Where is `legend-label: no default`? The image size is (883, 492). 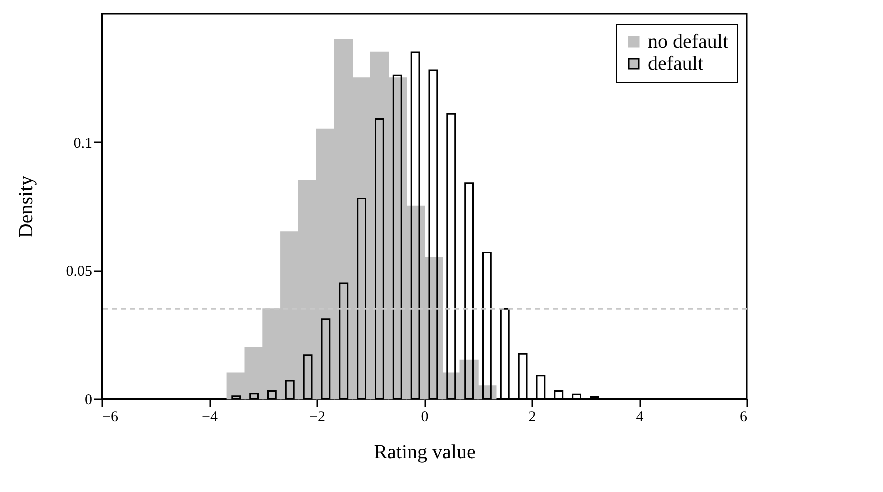 legend-label: no default is located at coordinates (688, 42).